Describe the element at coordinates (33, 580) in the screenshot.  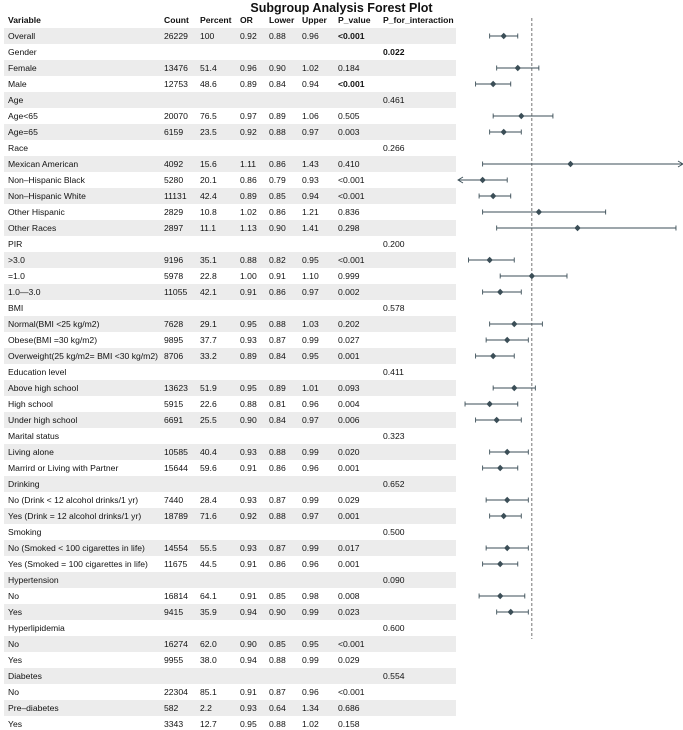
I see `cell-label: Hypertension` at that location.